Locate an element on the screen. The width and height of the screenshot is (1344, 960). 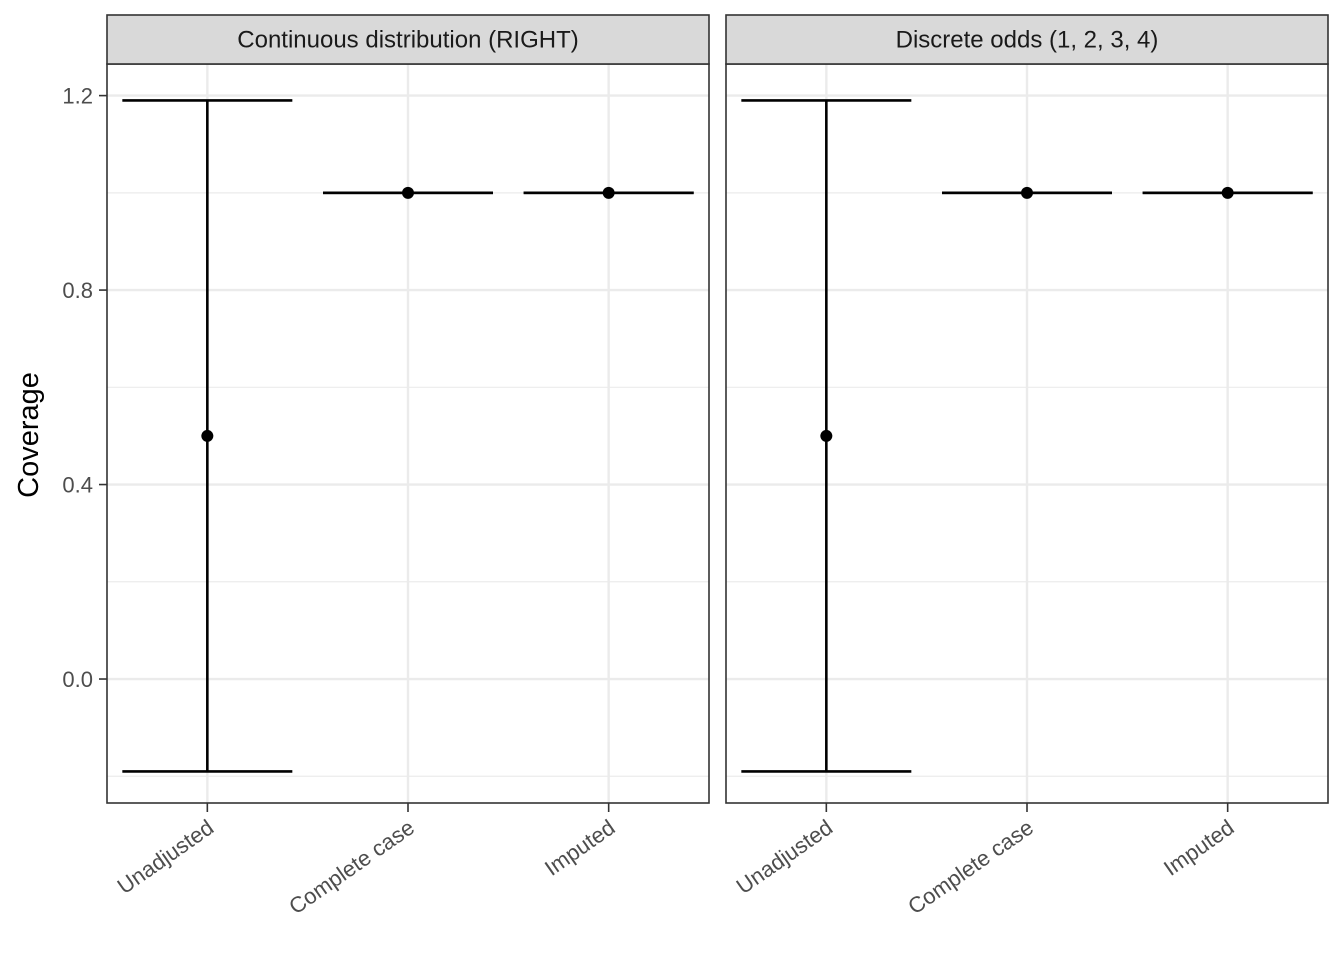
y-tick-label: 0.8 is located at coordinates (77, 290).